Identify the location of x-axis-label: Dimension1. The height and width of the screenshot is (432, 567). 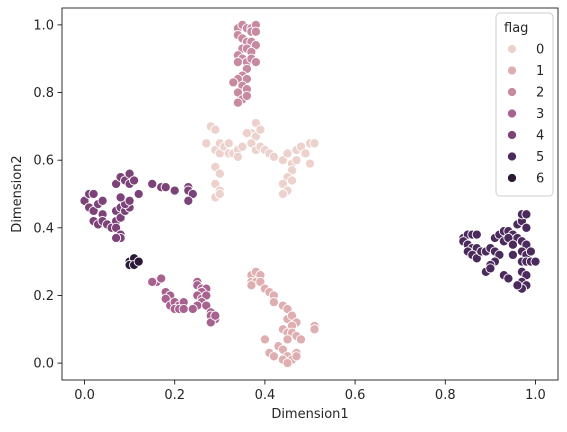
(309, 414).